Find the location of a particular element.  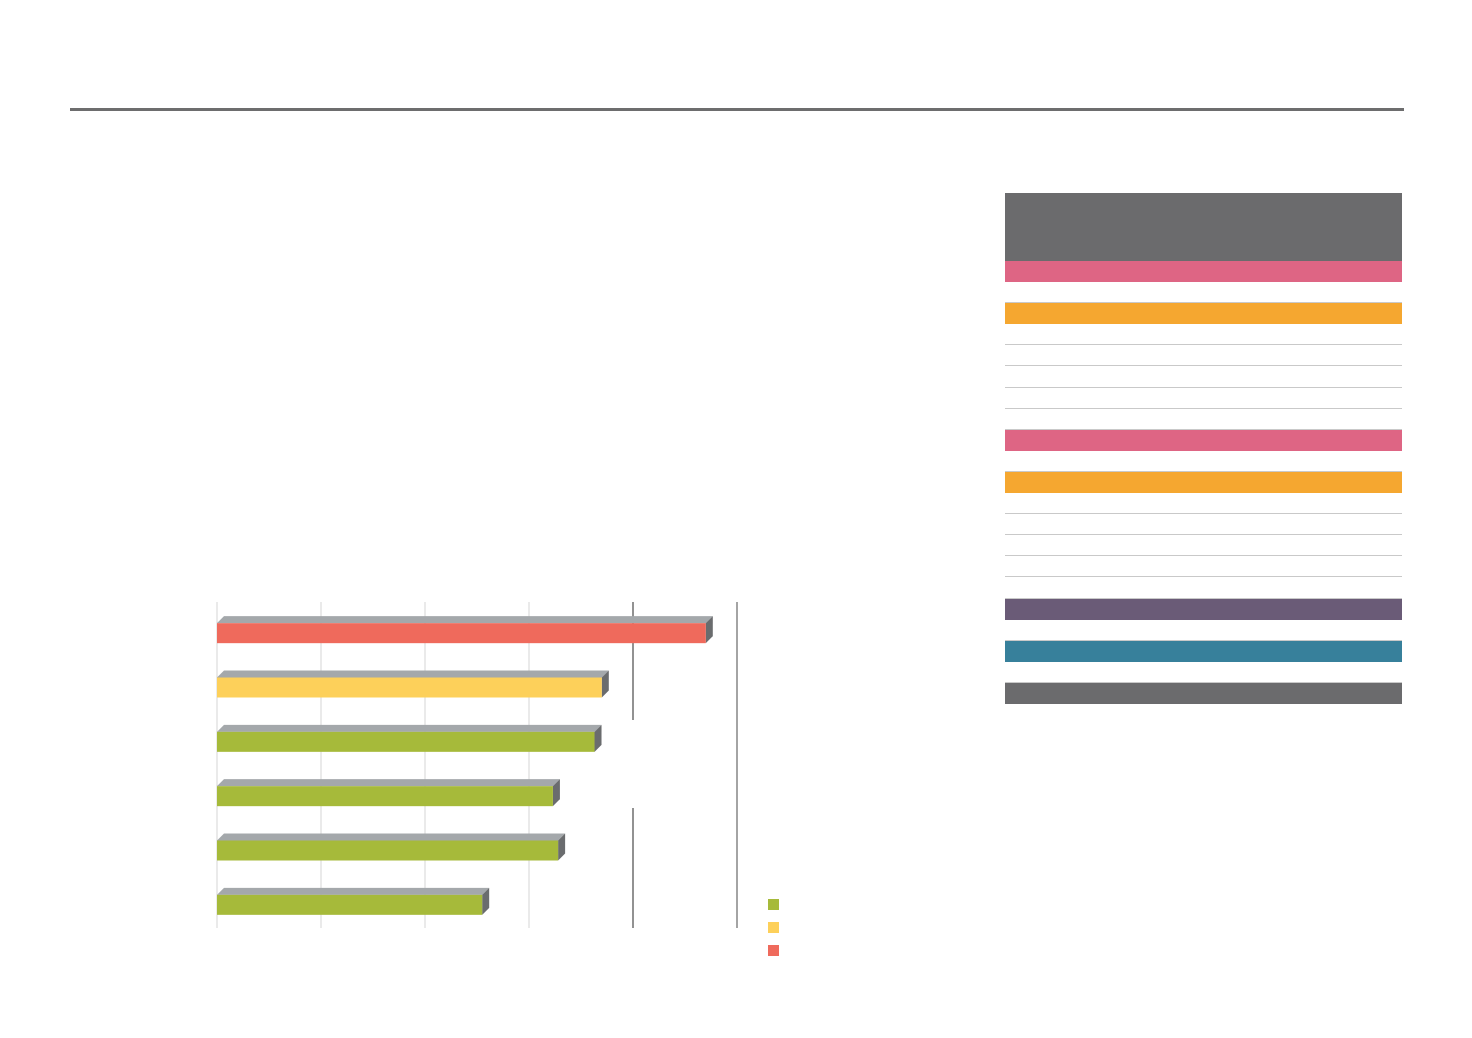

table-header is located at coordinates (1203, 227).